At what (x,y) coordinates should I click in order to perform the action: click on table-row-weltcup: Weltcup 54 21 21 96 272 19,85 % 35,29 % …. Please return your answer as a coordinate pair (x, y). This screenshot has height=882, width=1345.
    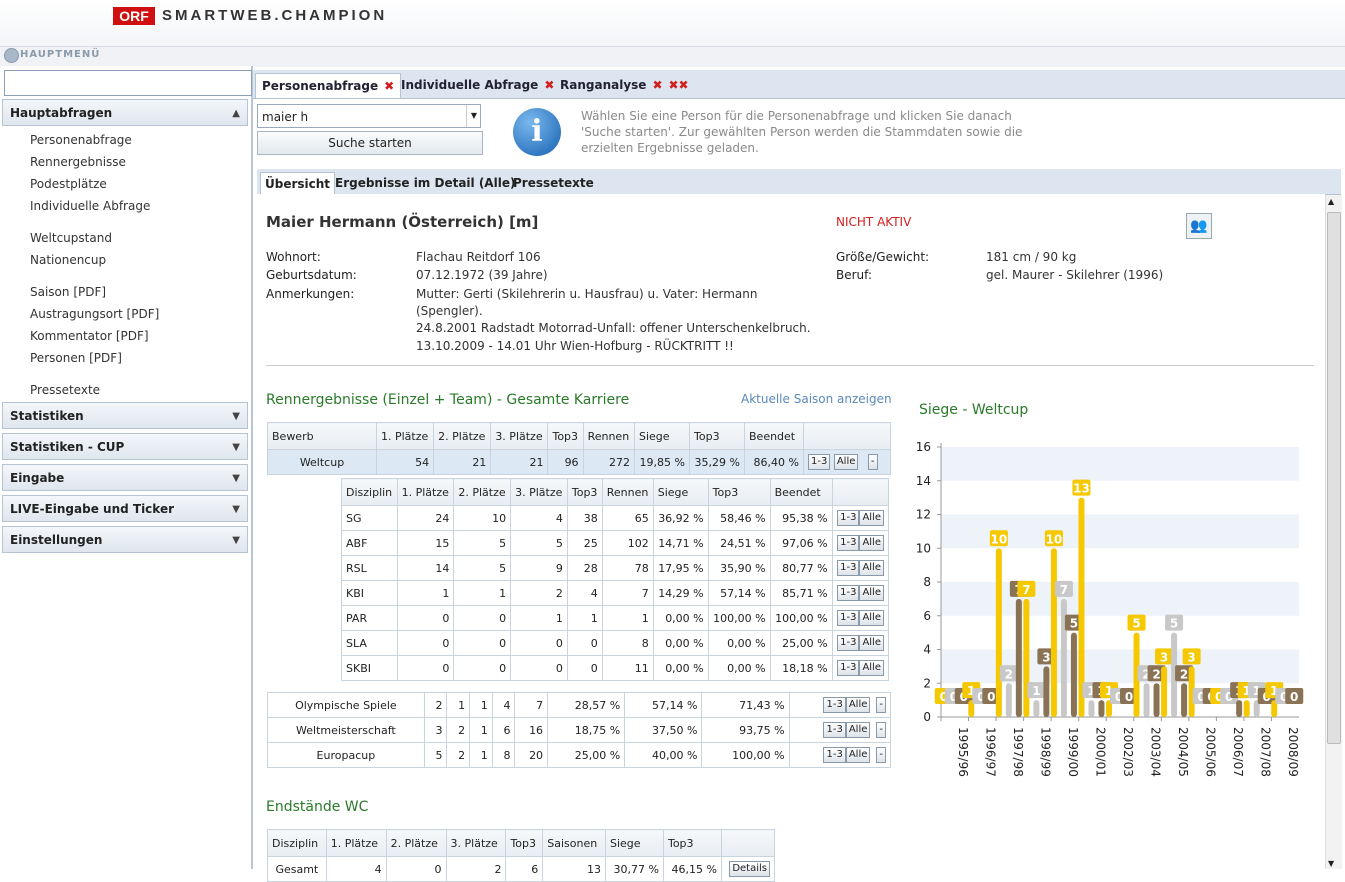
    Looking at the image, I should click on (579, 462).